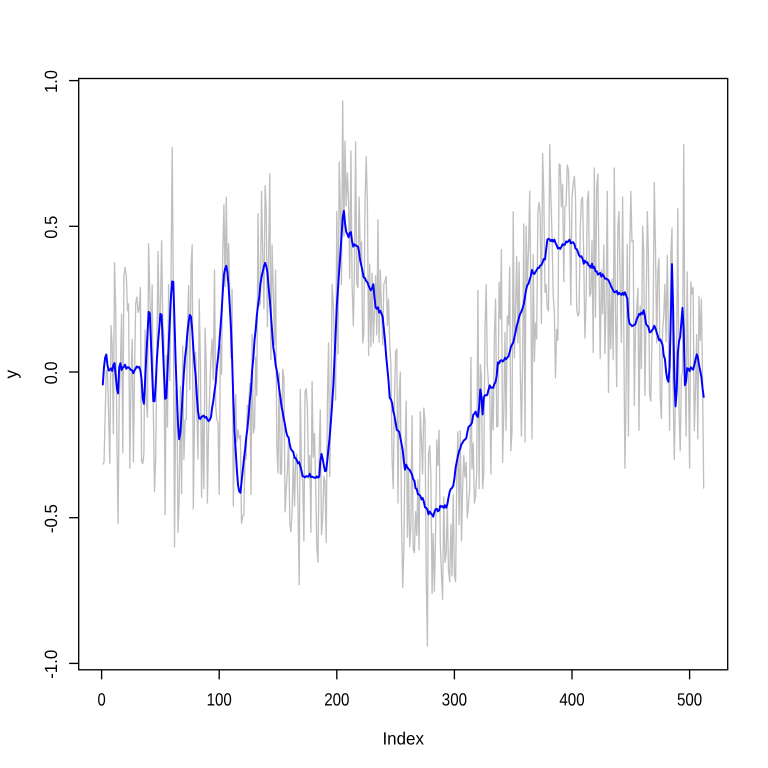 The height and width of the screenshot is (768, 768). What do you see at coordinates (454, 699) in the screenshot?
I see `svg-text: 300` at bounding box center [454, 699].